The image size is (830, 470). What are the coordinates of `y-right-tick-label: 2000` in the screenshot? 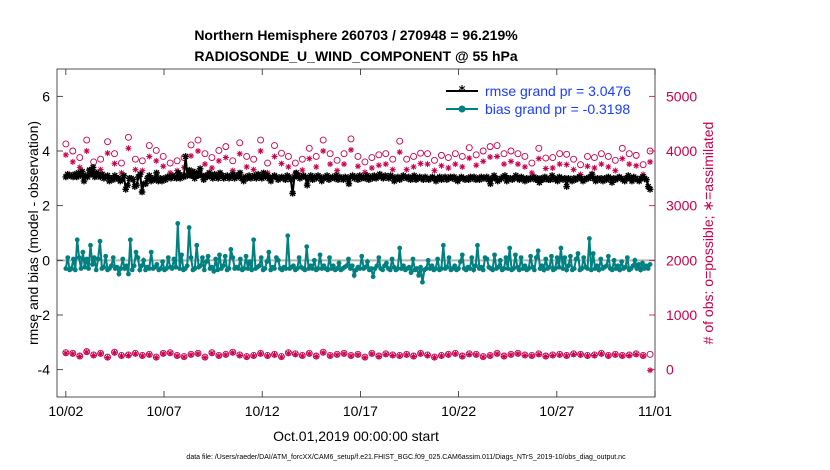 It's located at (681, 260).